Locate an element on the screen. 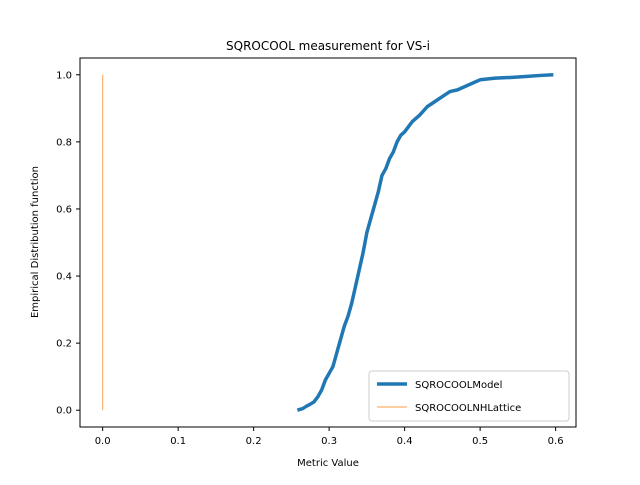 This screenshot has height=485, width=640. y-tick-label: 0.6 is located at coordinates (64, 209).